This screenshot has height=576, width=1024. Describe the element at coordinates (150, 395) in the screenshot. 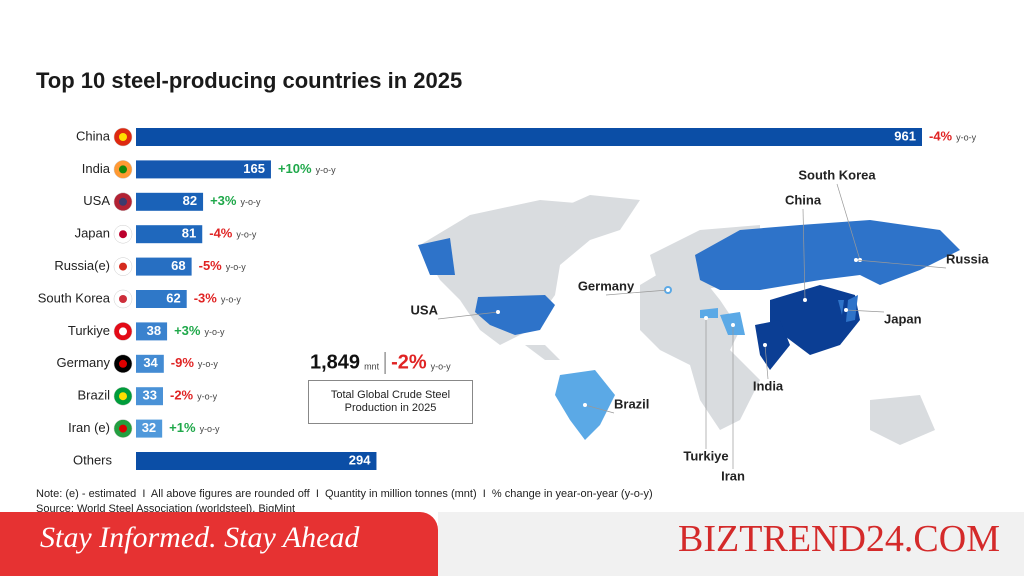

I see `value-label: 33` at that location.